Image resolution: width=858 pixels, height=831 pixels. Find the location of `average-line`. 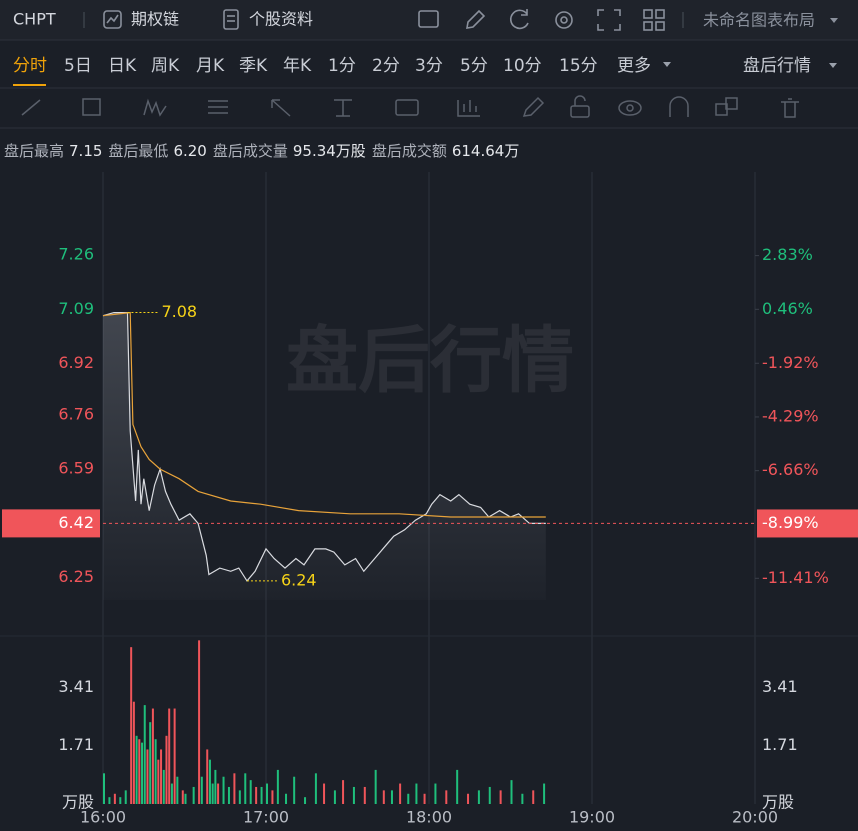

average-line is located at coordinates (324, 414).